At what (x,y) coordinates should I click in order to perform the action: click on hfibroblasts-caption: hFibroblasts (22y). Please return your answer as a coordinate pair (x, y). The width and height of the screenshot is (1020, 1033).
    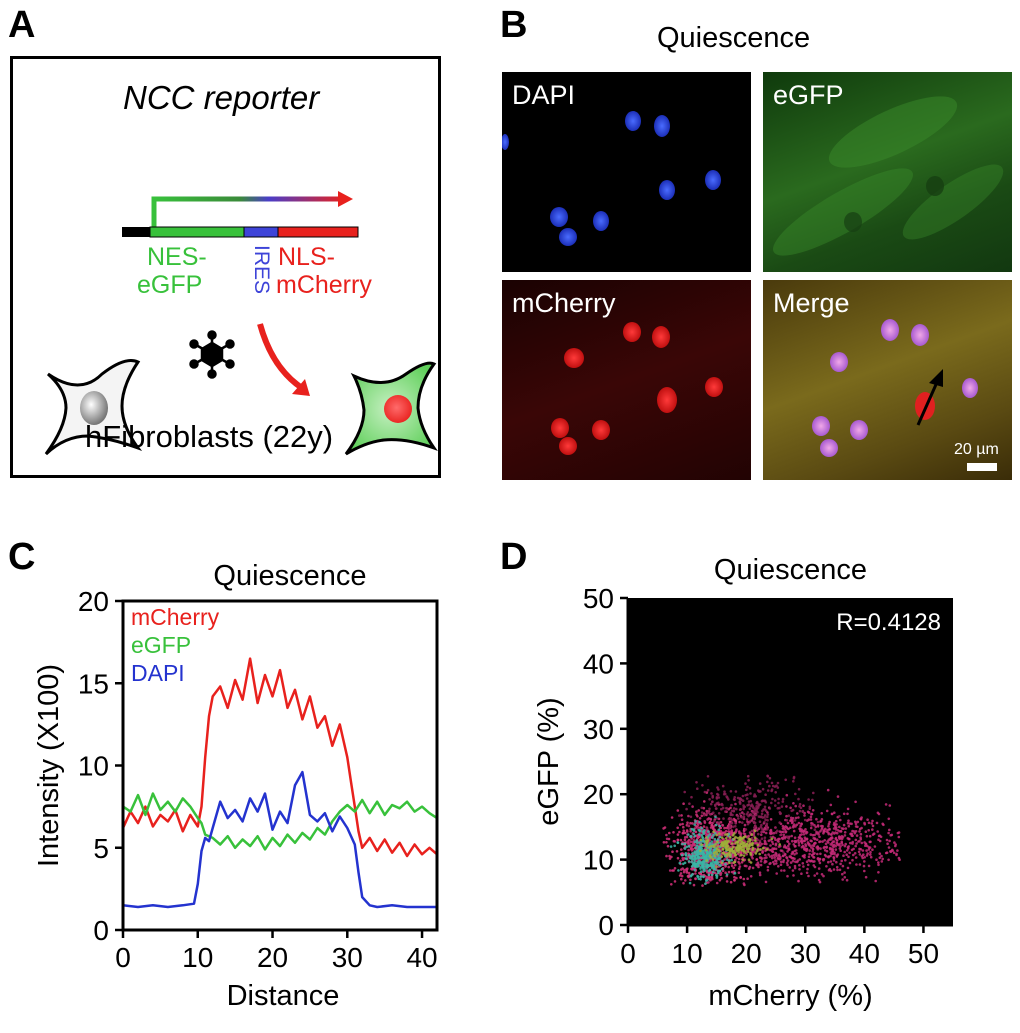
    Looking at the image, I should click on (209, 436).